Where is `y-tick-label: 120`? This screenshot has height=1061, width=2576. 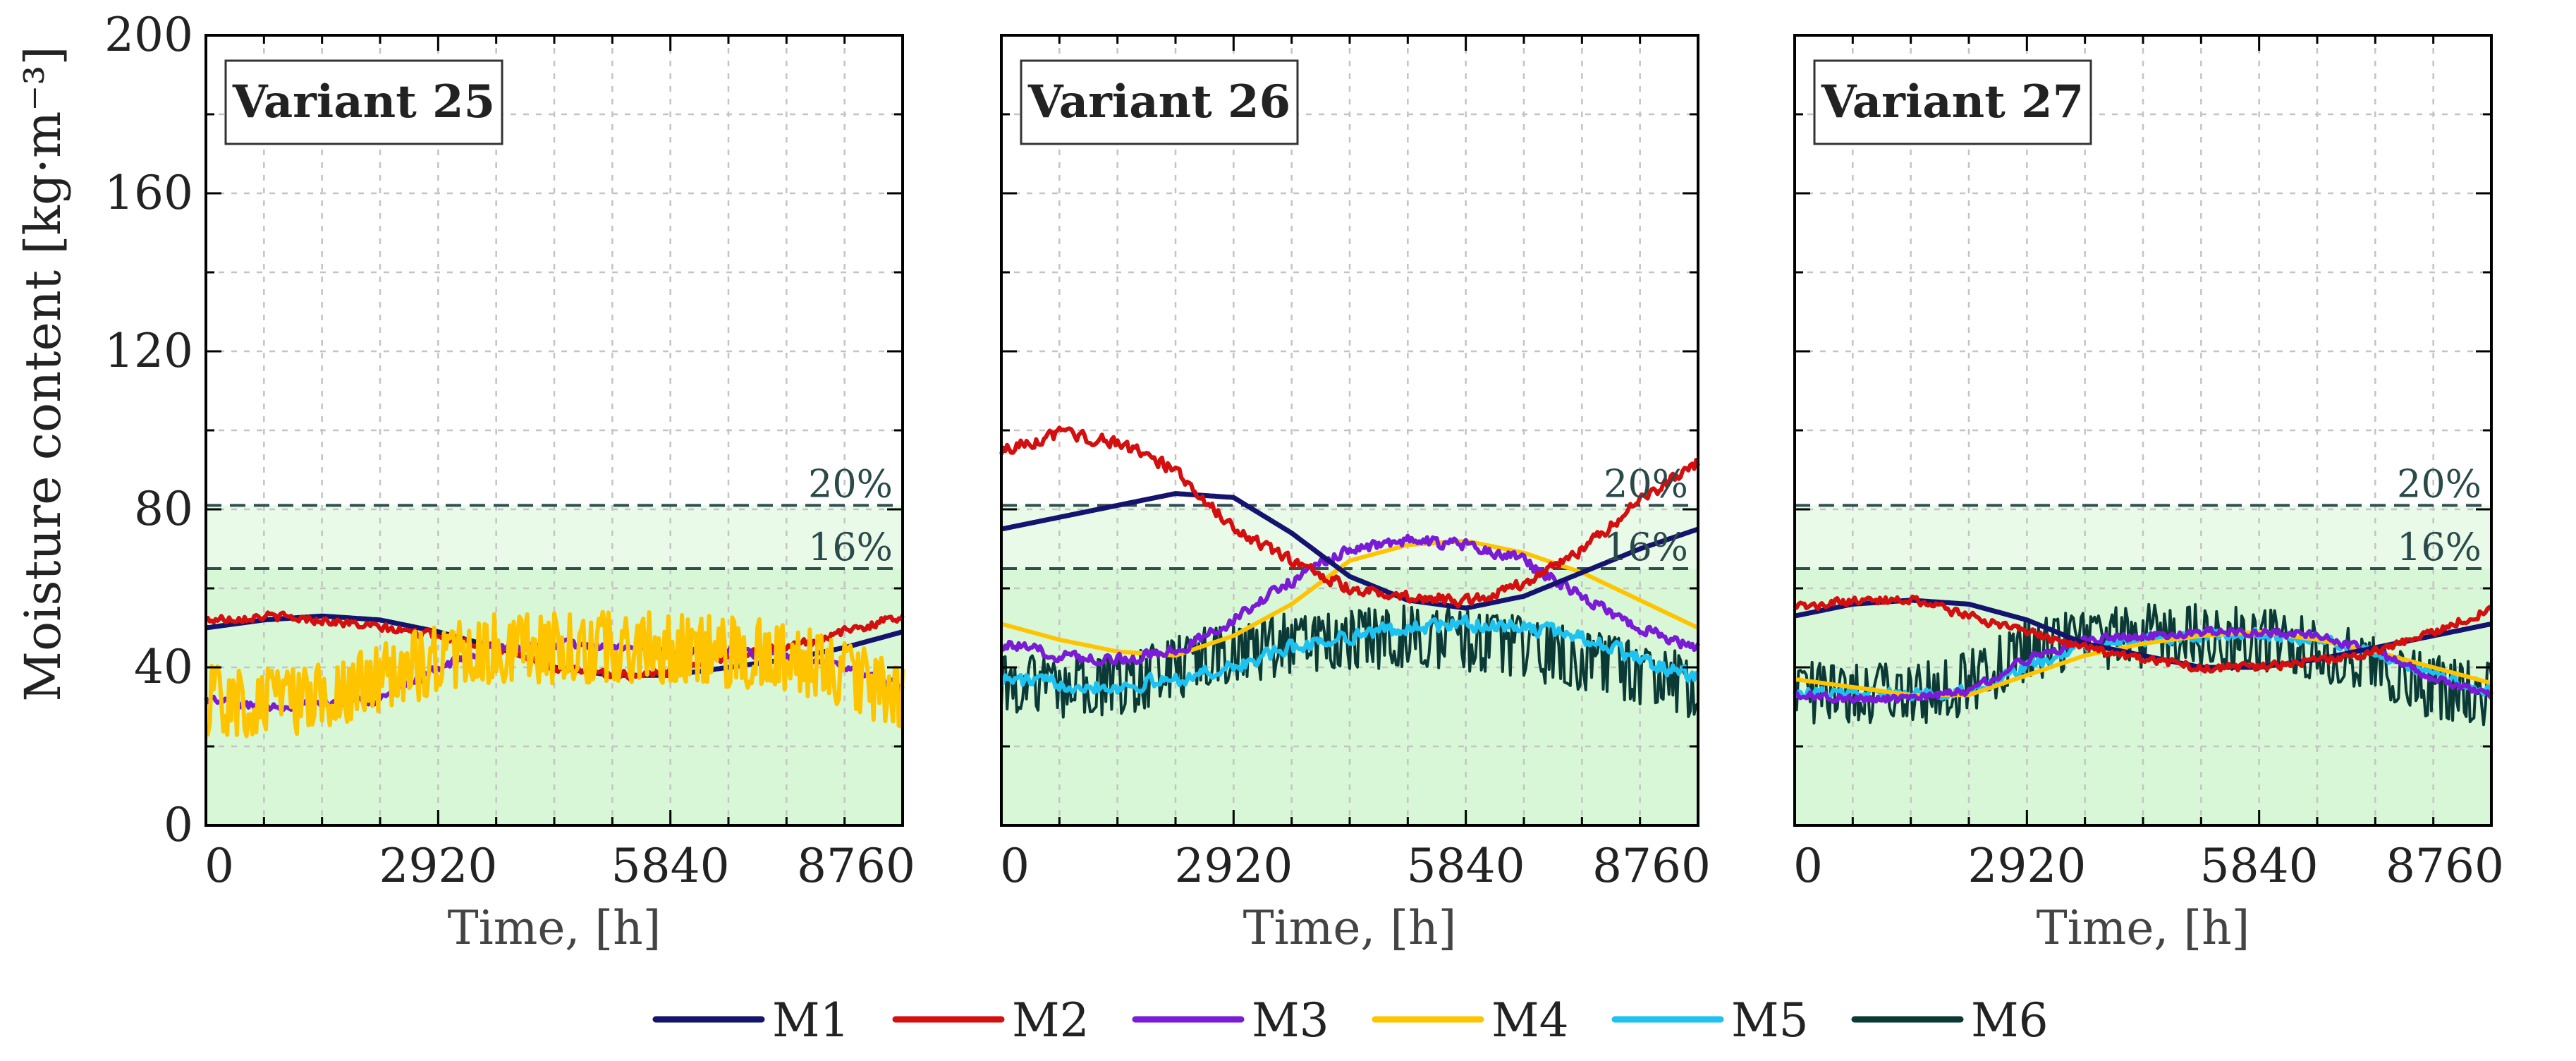
y-tick-label: 120 is located at coordinates (148, 351).